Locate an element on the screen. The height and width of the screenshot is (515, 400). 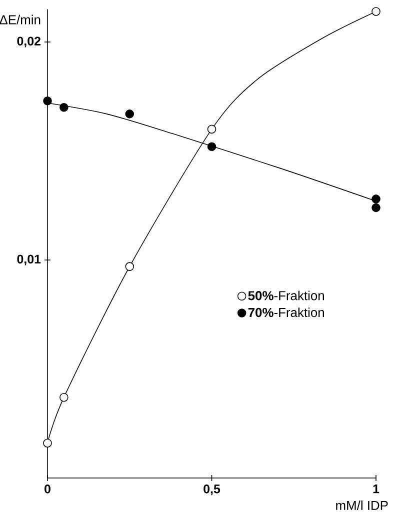
legend-label: 70%-Fraktion is located at coordinates (286, 313).